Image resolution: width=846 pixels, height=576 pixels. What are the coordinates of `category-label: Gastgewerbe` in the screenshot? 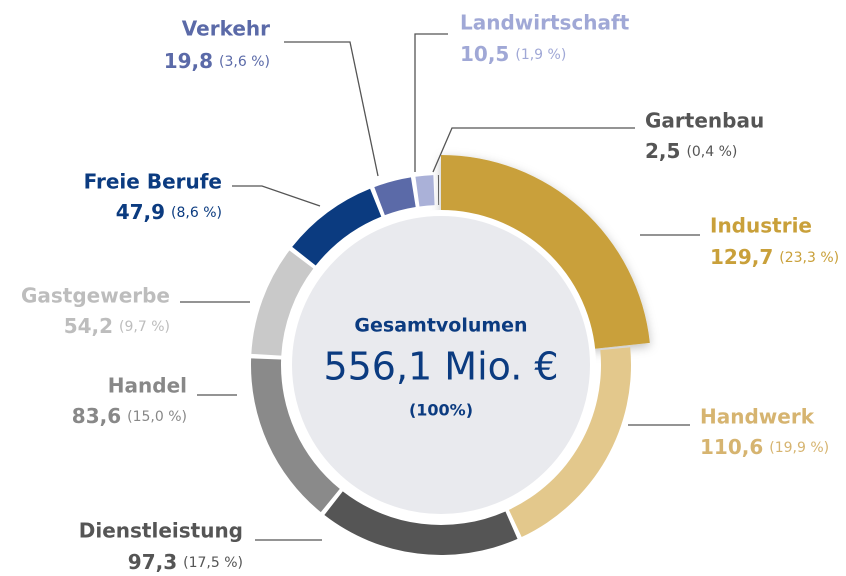 It's located at (95, 296).